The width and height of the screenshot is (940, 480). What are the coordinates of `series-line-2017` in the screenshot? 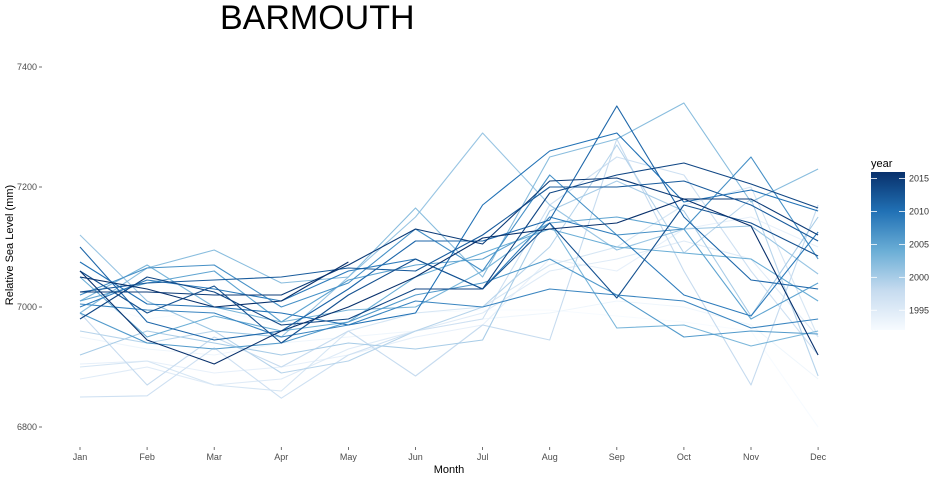 It's located at (214, 284).